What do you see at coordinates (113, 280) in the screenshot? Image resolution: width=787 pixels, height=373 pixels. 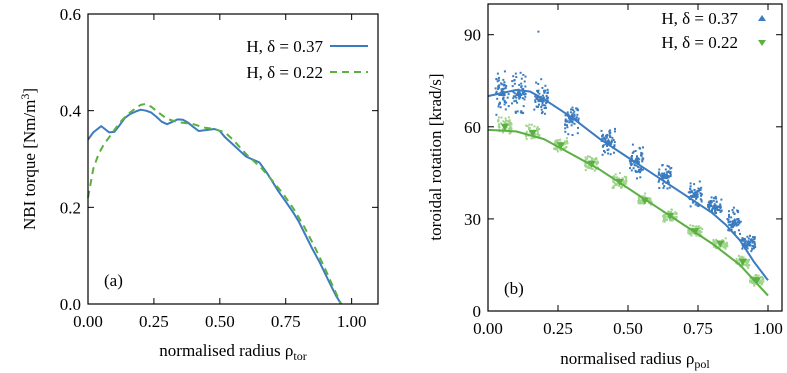 I see `panel-a-label: (a)` at bounding box center [113, 280].